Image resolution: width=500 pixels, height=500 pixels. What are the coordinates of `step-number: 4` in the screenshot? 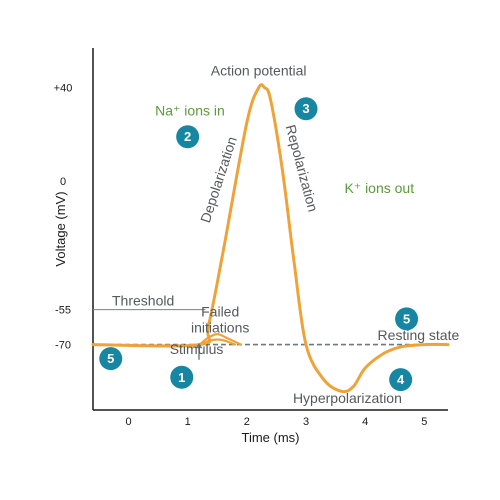 It's located at (401, 379).